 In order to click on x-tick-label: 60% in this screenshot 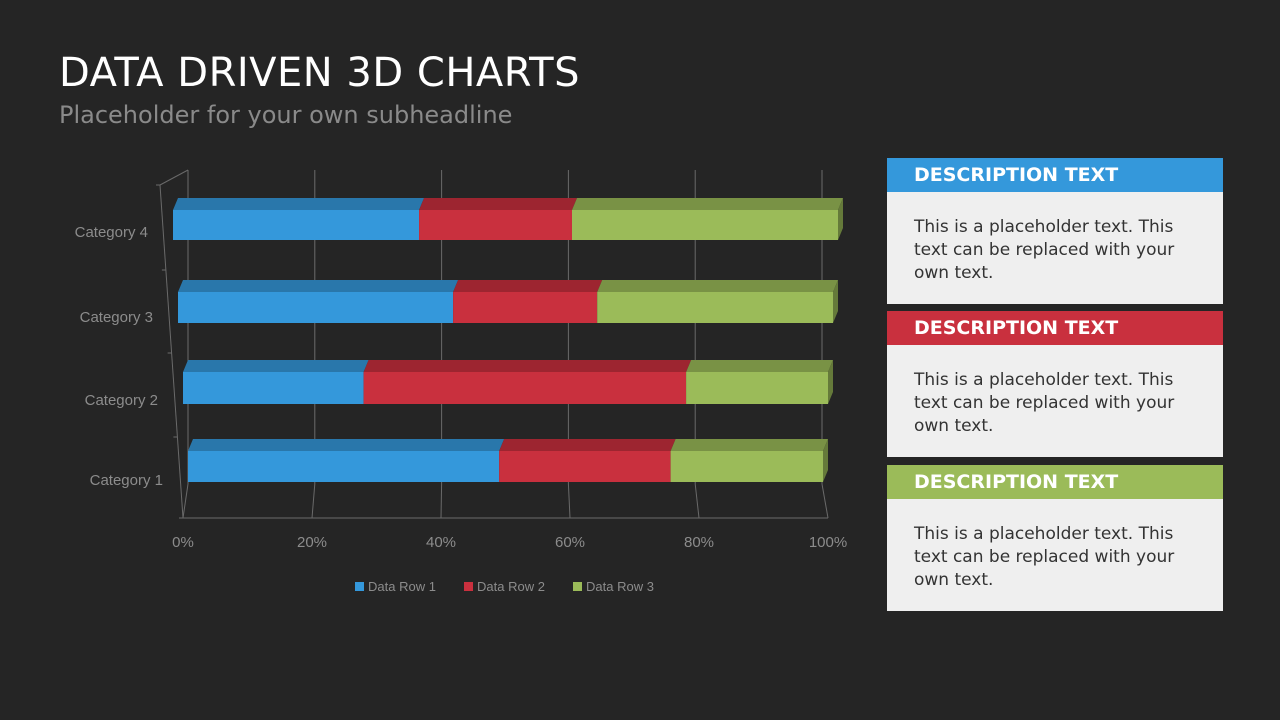, I will do `click(570, 542)`.